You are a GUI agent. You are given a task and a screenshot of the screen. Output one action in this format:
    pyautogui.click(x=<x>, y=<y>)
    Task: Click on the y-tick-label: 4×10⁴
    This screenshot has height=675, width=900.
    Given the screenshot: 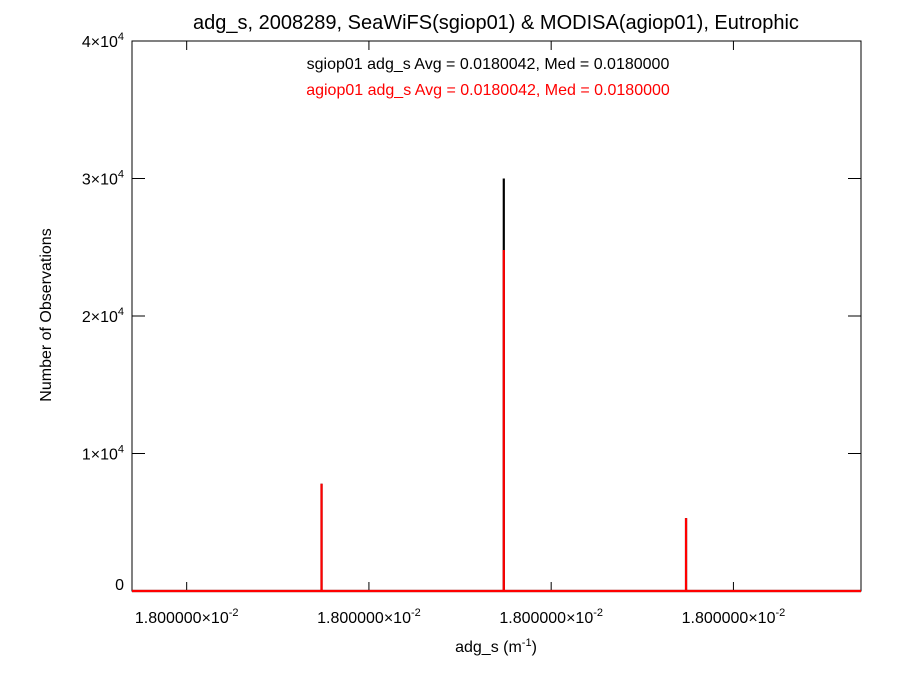 What is the action you would take?
    pyautogui.click(x=103, y=41)
    